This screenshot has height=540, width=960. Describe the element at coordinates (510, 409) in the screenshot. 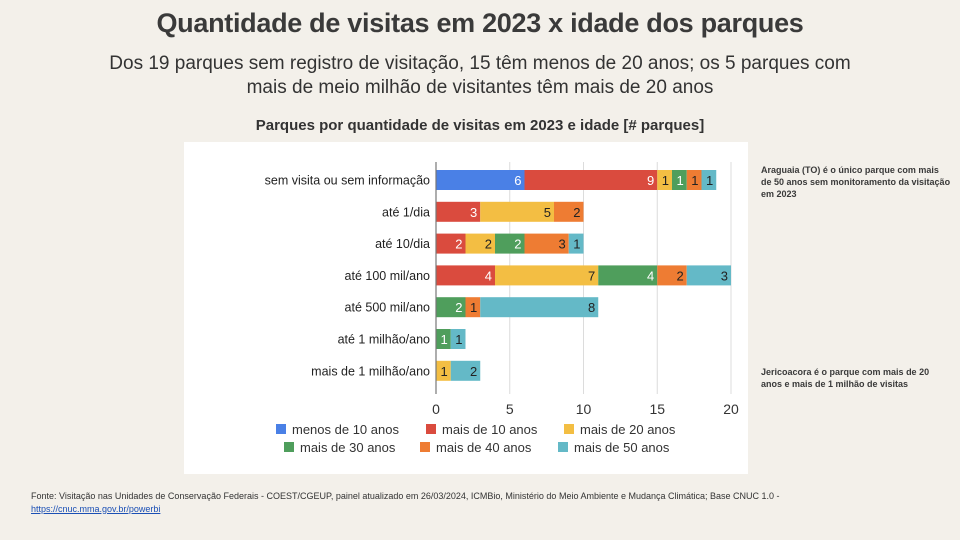

I see `x-tick-label: 5` at that location.